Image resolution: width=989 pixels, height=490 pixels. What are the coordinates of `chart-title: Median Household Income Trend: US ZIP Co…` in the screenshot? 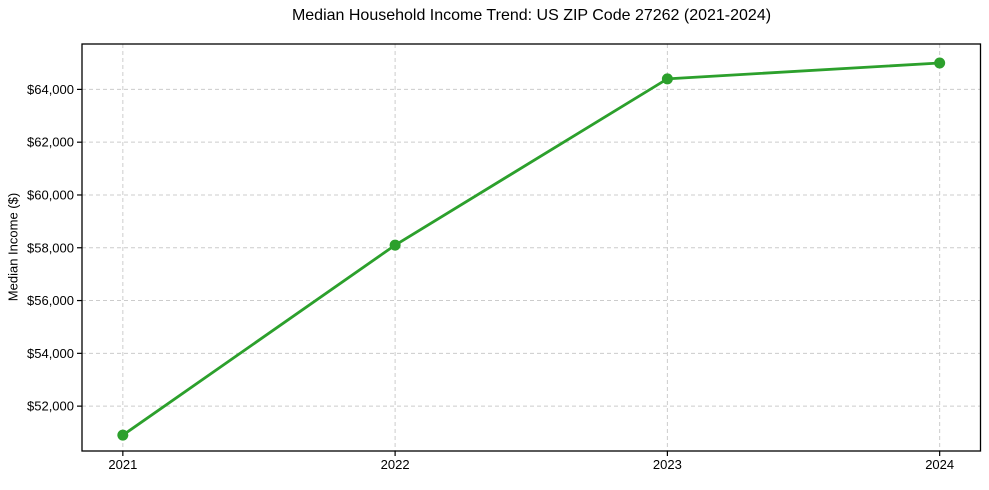 It's located at (531, 15).